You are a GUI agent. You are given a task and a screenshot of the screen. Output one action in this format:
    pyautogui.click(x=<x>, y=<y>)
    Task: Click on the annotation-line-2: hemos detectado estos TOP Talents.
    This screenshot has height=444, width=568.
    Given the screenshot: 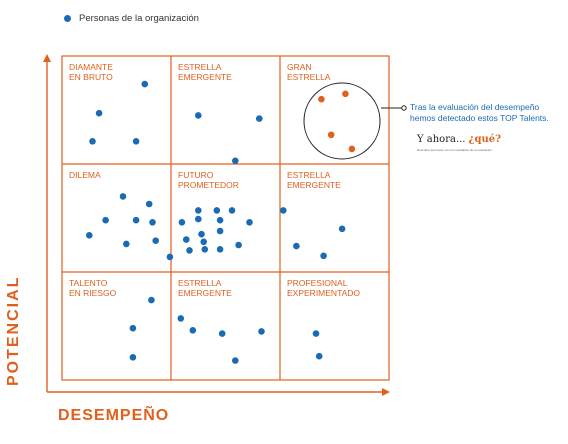 What is the action you would take?
    pyautogui.click(x=479, y=118)
    